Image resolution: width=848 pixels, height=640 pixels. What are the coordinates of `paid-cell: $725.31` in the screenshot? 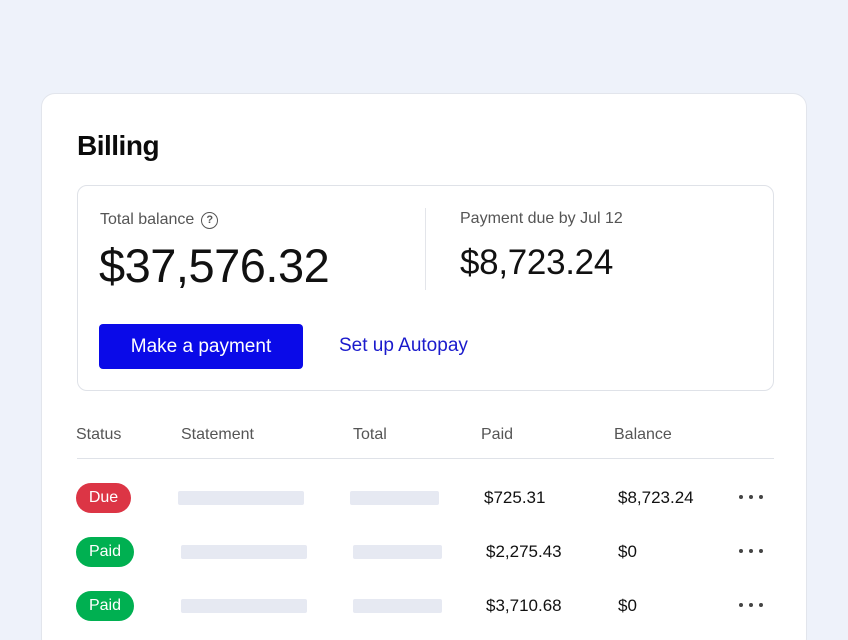 It's located at (515, 497).